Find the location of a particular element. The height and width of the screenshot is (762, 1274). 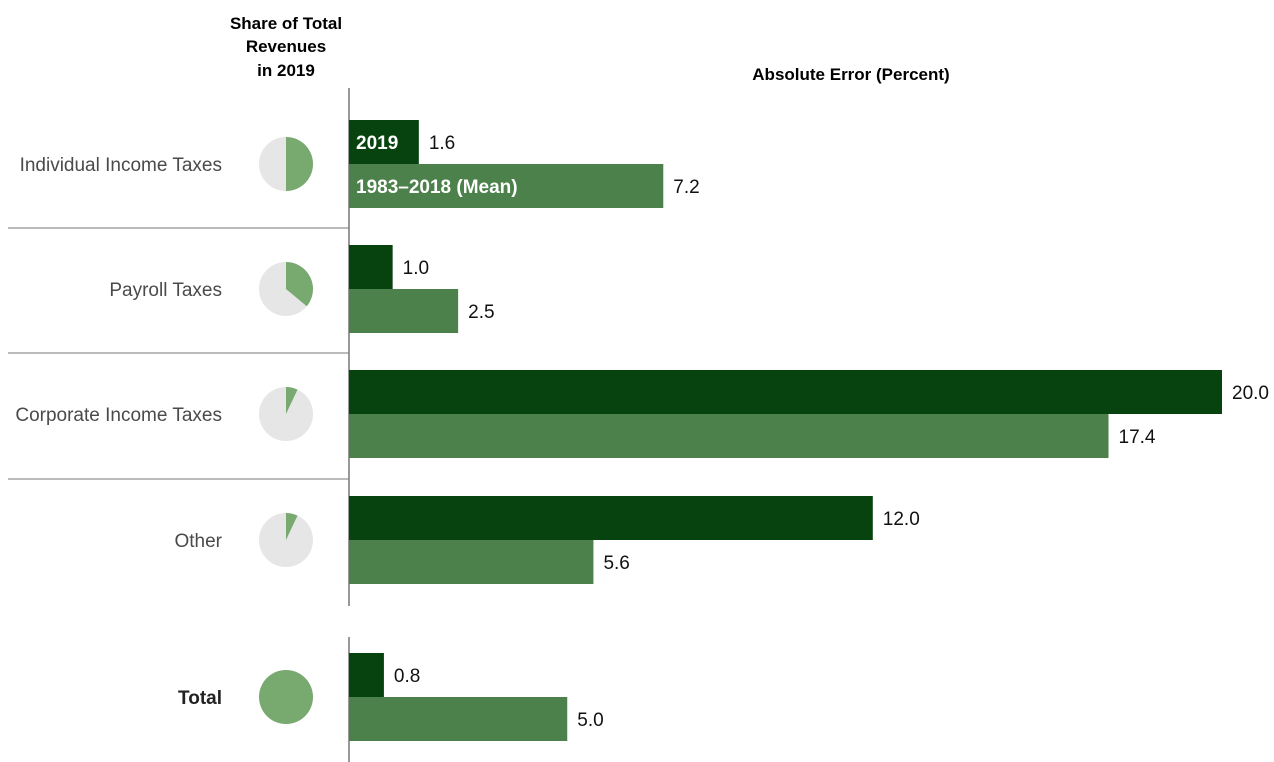

category-label: Corporate Income Taxes is located at coordinates (118, 415).